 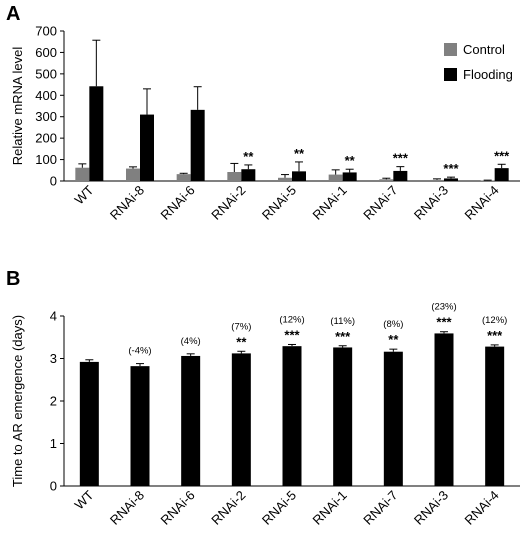 I want to click on category-label-a: RNAi-8, so click(x=127, y=203).